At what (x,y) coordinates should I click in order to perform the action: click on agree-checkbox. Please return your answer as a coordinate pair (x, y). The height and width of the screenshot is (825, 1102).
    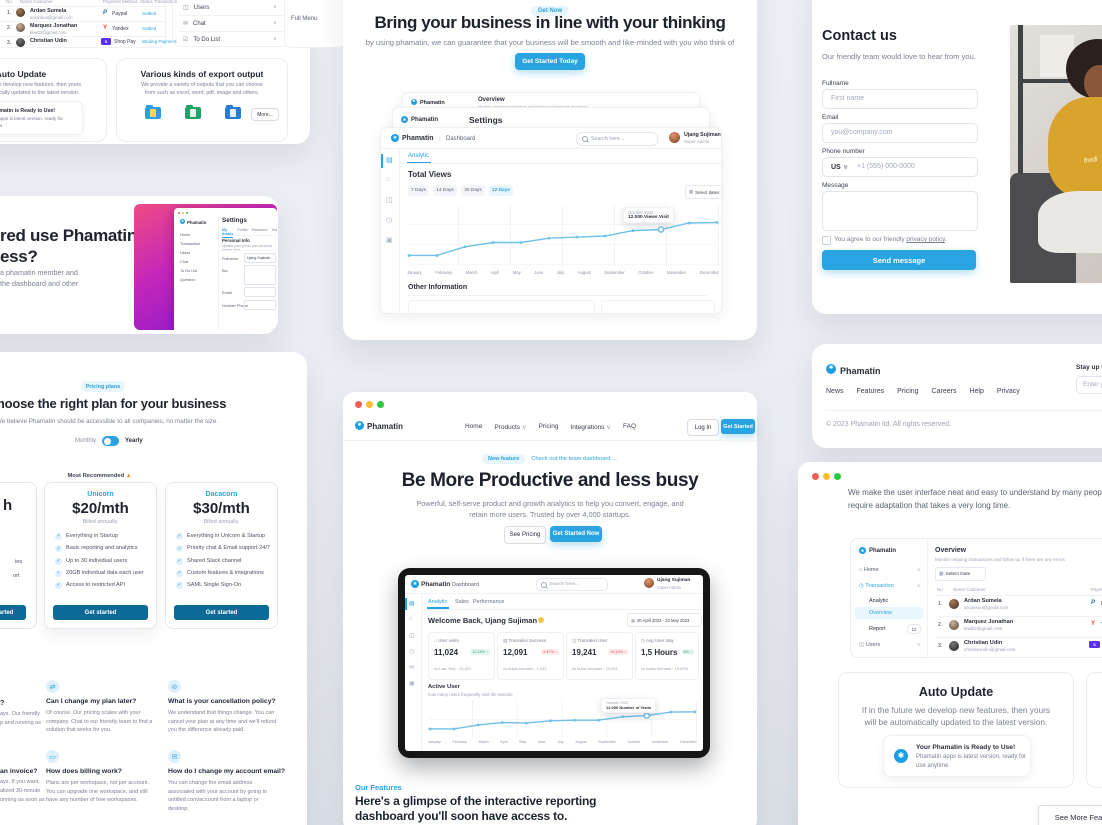
    Looking at the image, I should click on (826, 240).